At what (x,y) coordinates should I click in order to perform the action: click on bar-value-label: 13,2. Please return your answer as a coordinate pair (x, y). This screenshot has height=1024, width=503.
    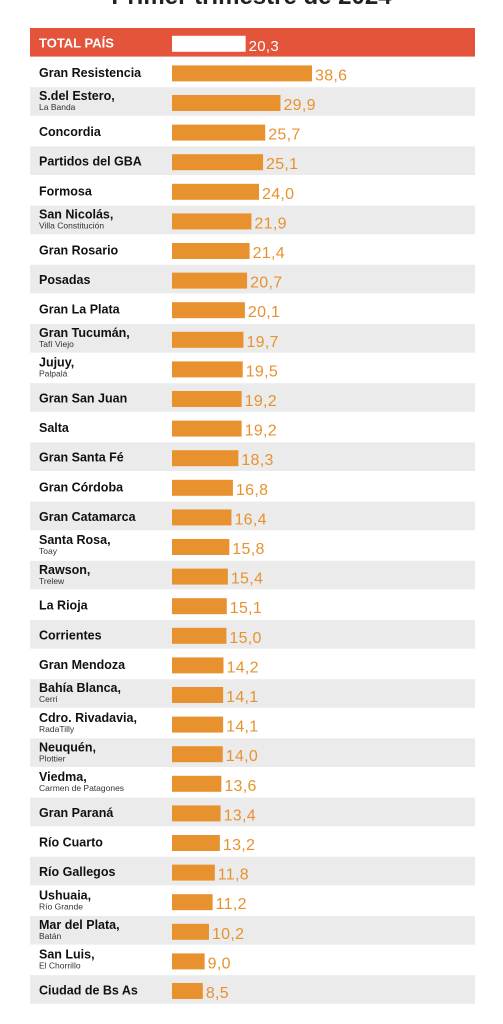
    Looking at the image, I should click on (239, 845).